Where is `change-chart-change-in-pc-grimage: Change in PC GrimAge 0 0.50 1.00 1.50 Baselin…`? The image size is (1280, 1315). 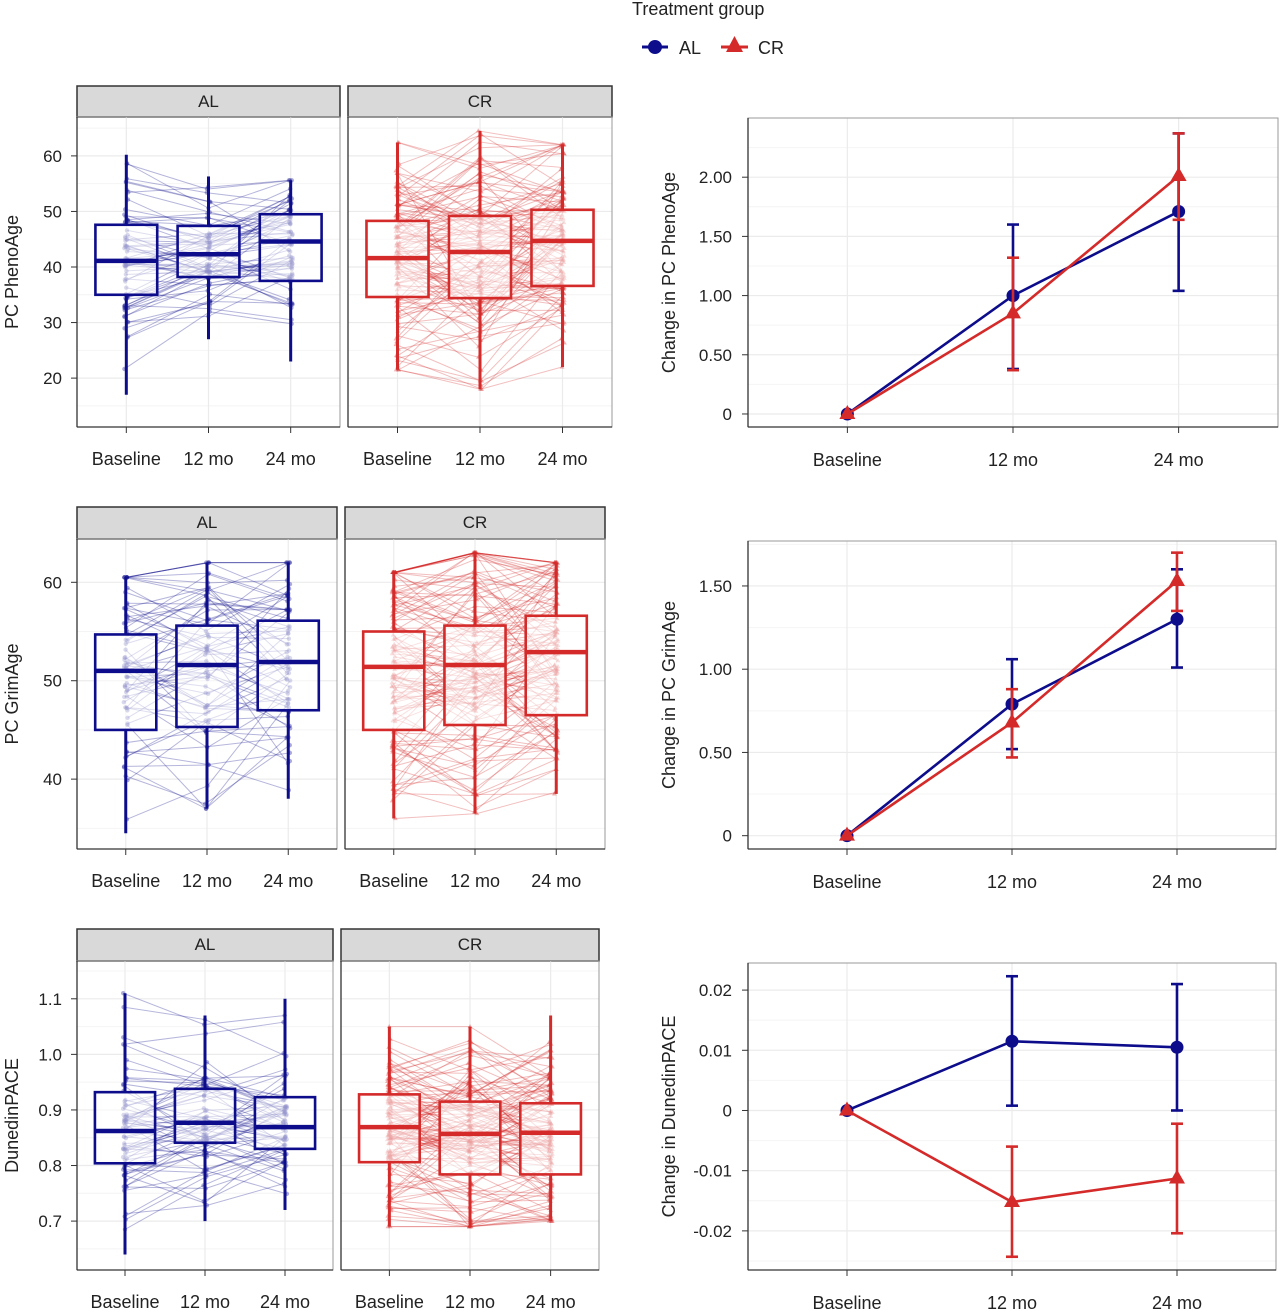 change-chart-change-in-pc-grimage: Change in PC GrimAge 0 0.50 1.00 1.50 Baselin… is located at coordinates (968, 716).